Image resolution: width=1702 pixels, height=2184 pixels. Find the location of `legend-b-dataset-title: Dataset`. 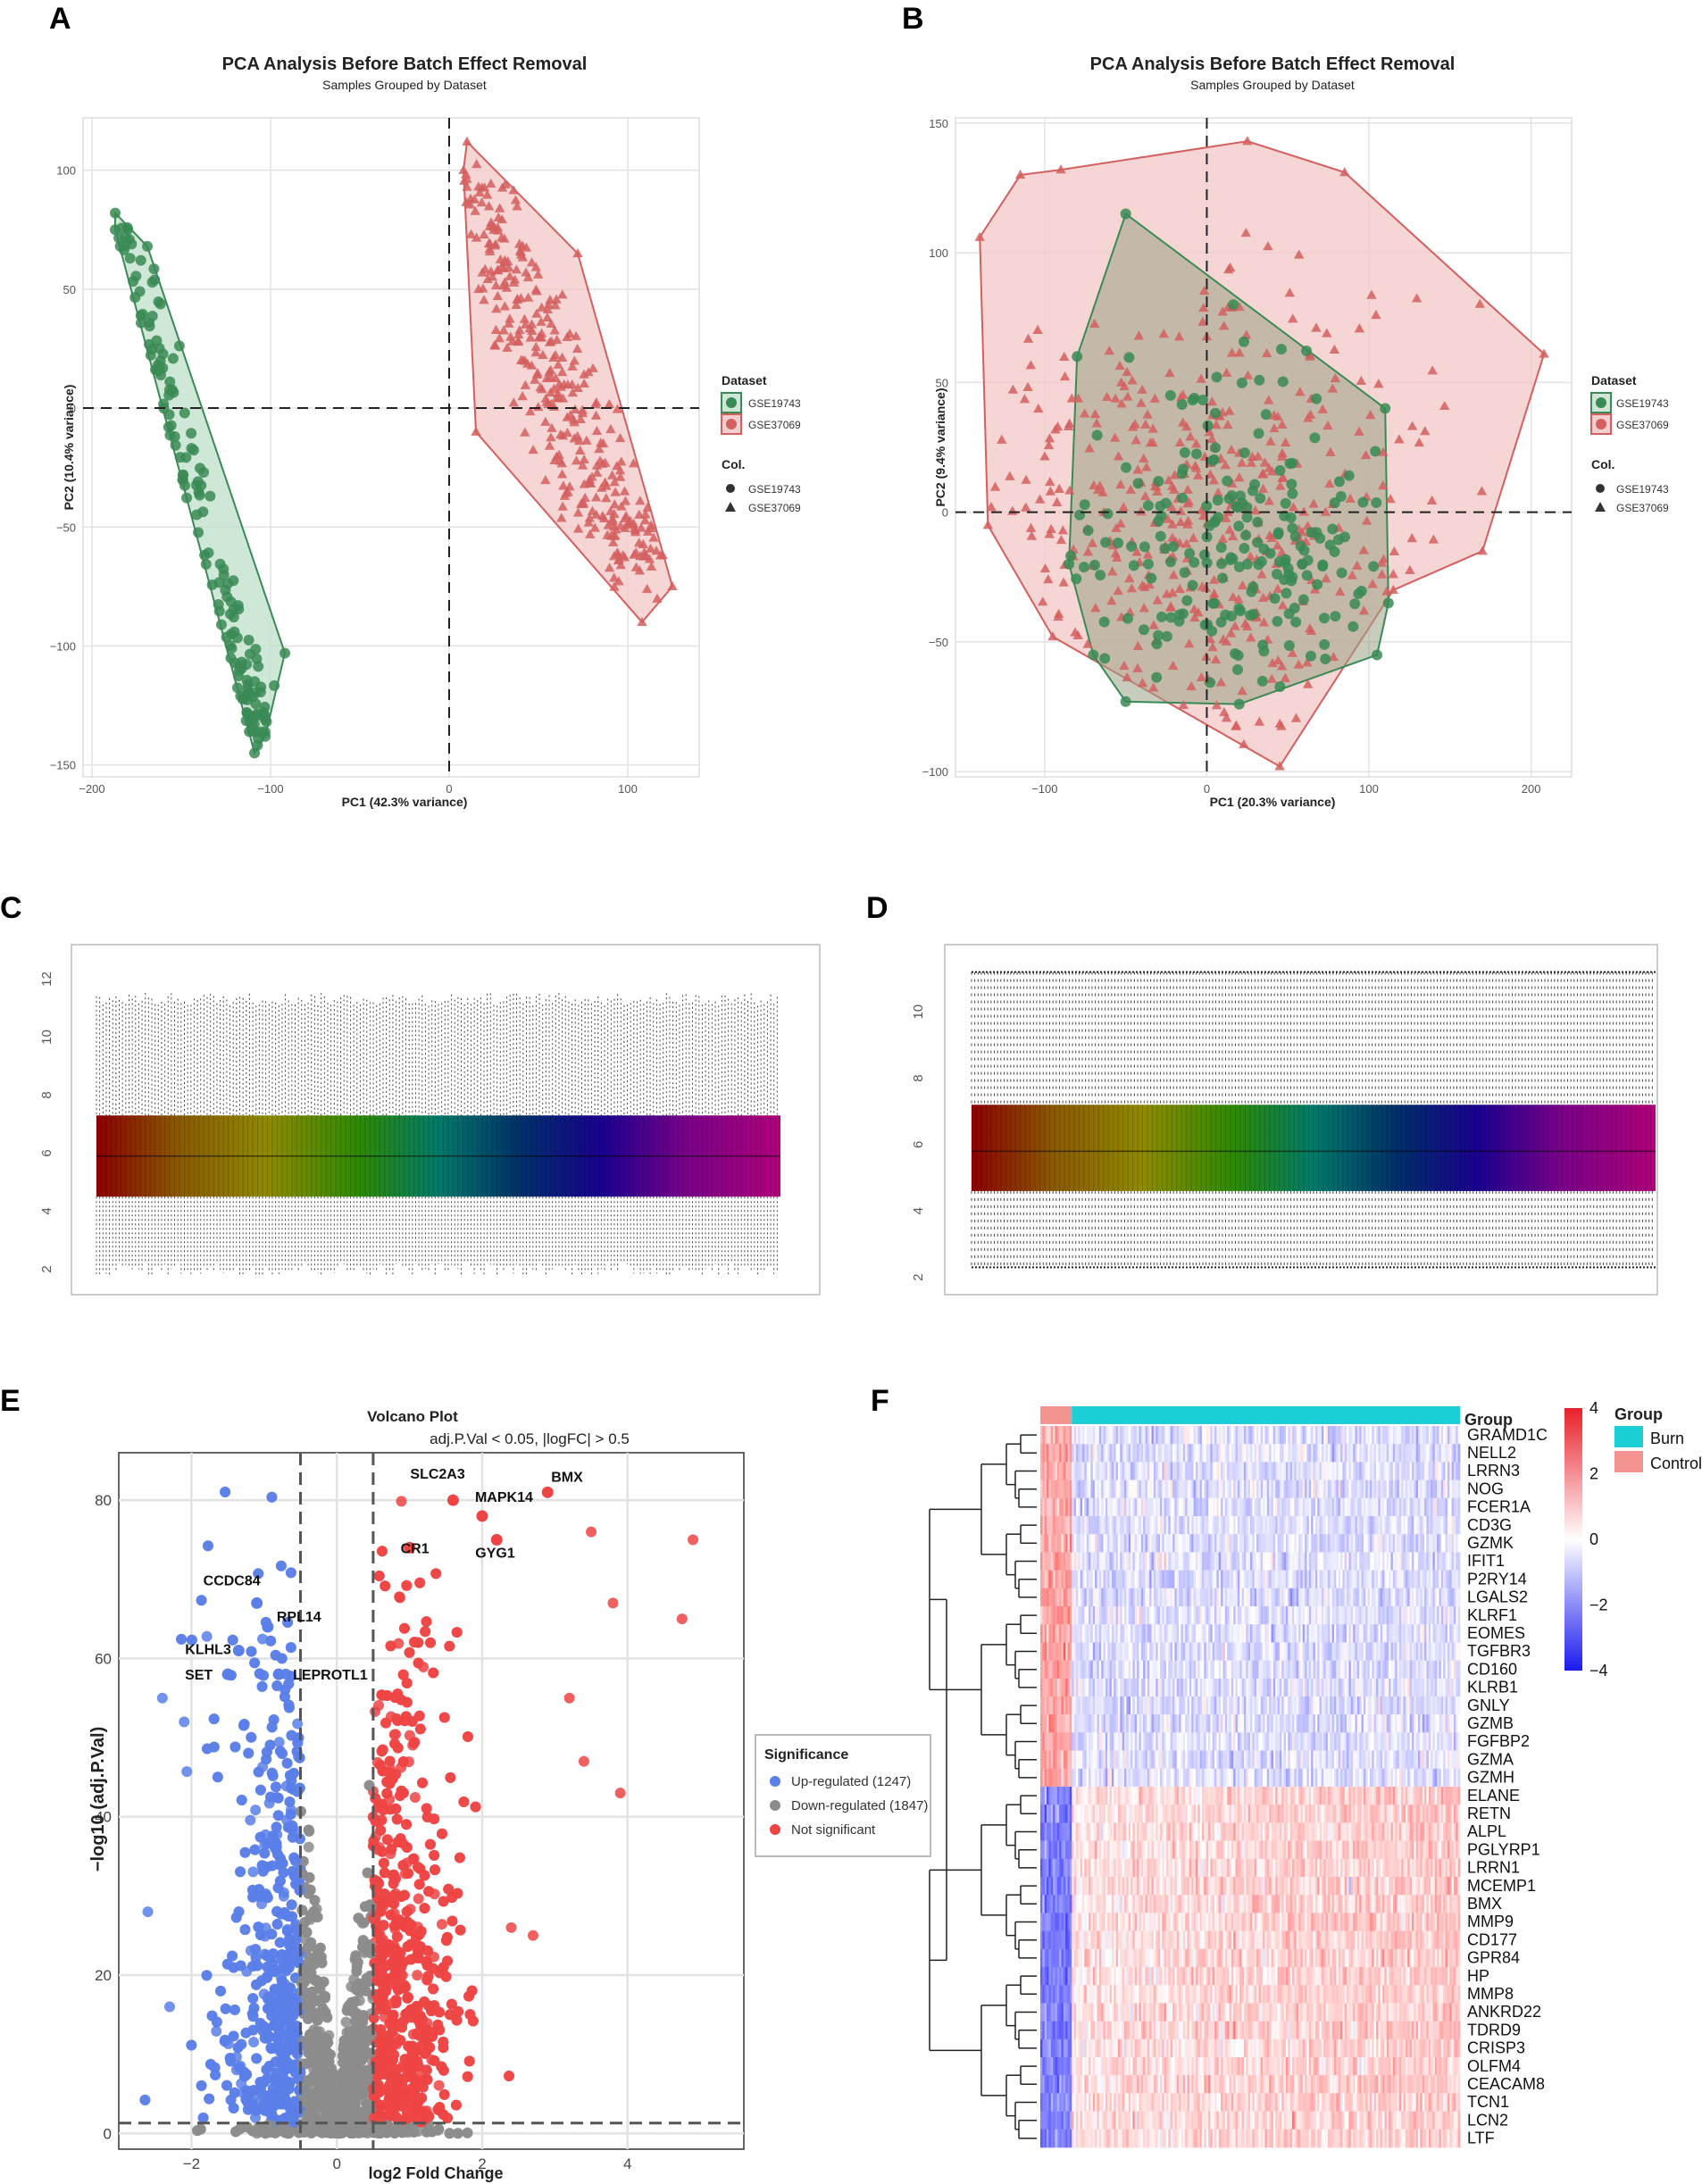

legend-b-dataset-title: Dataset is located at coordinates (1614, 381).